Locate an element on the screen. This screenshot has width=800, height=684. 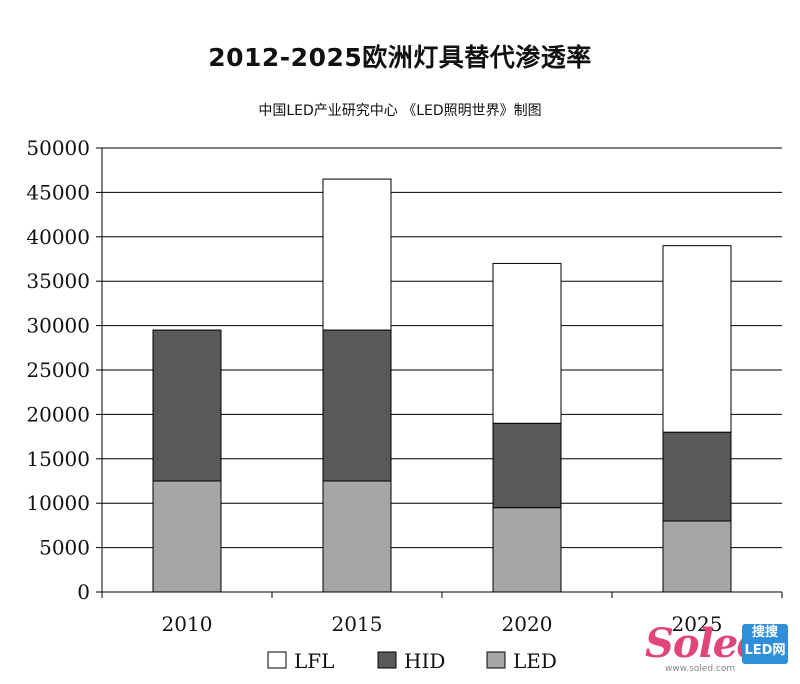
y-tick-label: 0 is located at coordinates (83, 592).